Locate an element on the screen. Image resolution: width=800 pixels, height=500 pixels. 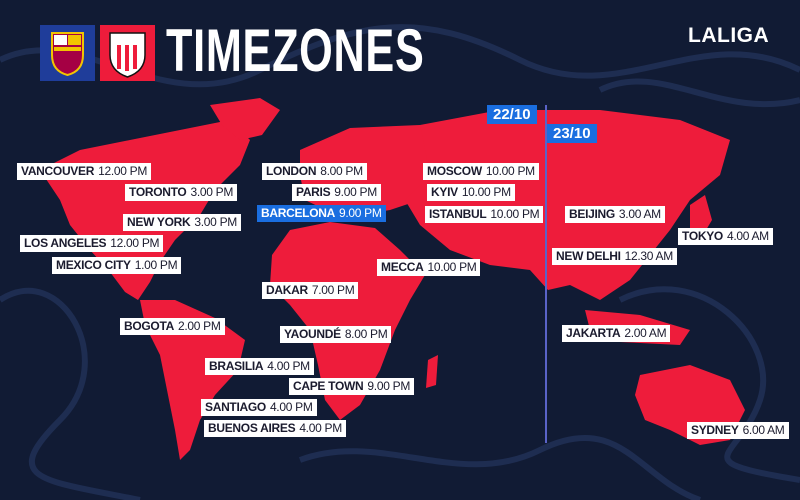
city-label-toronto: TORONTO 3.00 PM is located at coordinates (181, 192).